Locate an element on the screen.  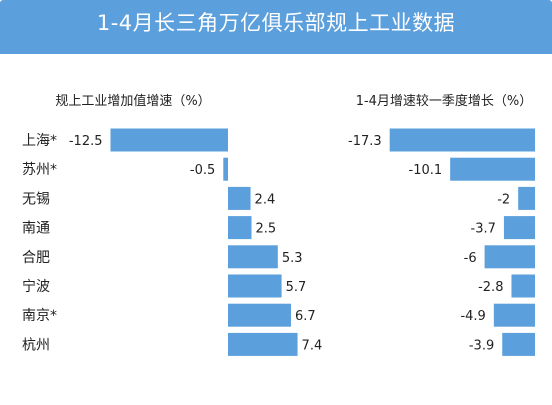
right-value-label: -10.1 is located at coordinates (426, 170).